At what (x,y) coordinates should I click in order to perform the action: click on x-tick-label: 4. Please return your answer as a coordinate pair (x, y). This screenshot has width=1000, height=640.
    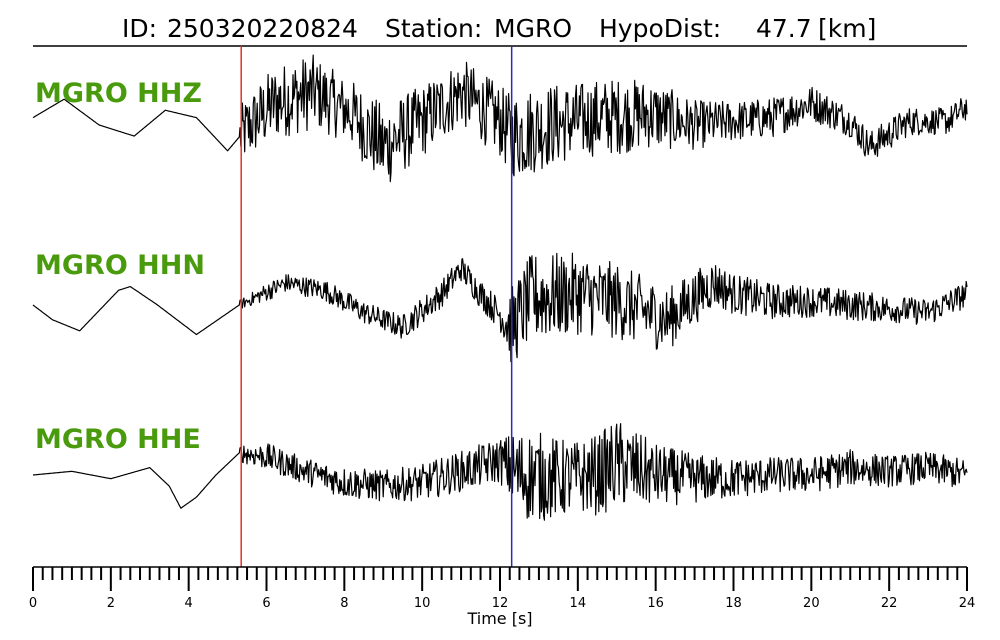
    Looking at the image, I should click on (189, 603).